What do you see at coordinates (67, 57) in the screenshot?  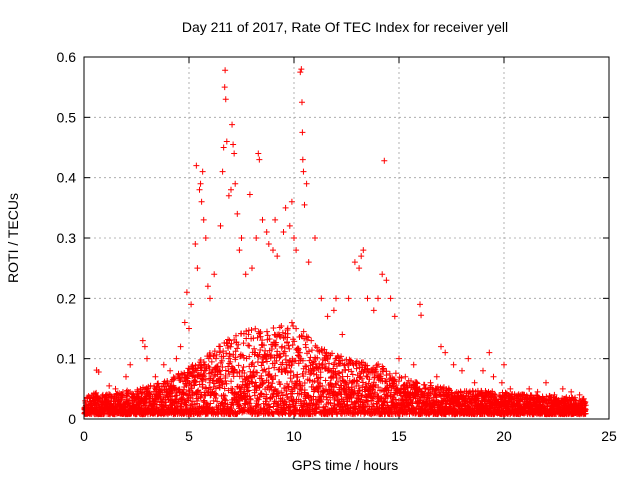 I see `y-tick-label: 0.6` at bounding box center [67, 57].